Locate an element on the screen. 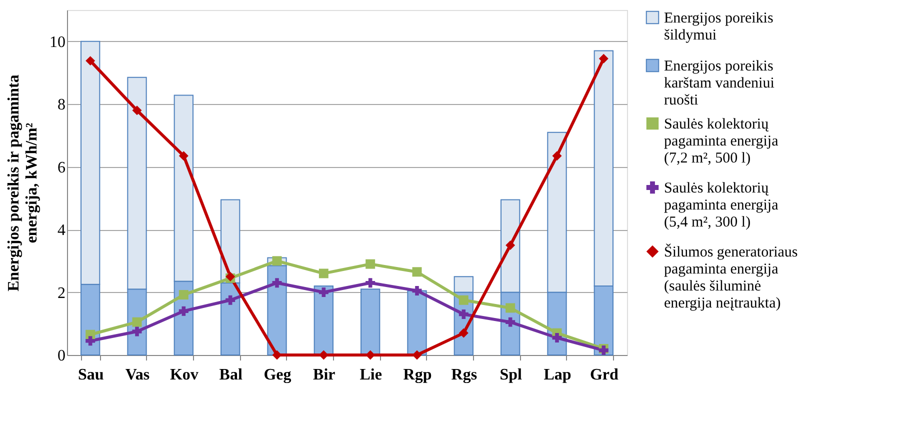 The image size is (919, 429). x-tick-label: Lap is located at coordinates (558, 375).